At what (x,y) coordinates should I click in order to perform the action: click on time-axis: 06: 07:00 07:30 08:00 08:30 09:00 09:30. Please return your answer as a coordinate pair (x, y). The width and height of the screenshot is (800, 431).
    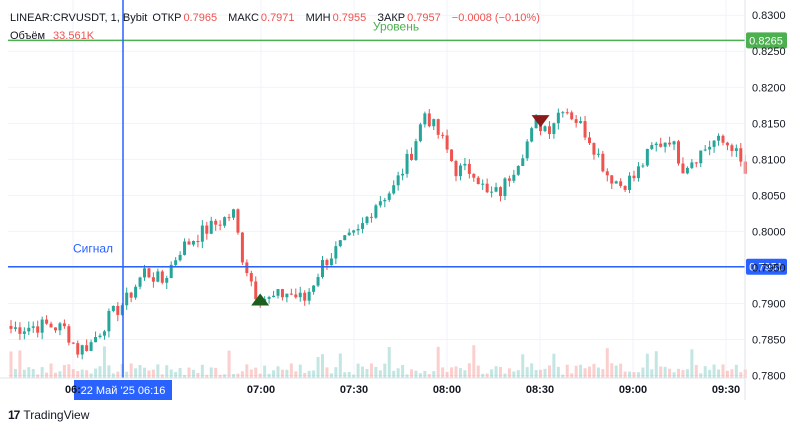
    Looking at the image, I should click on (372, 386).